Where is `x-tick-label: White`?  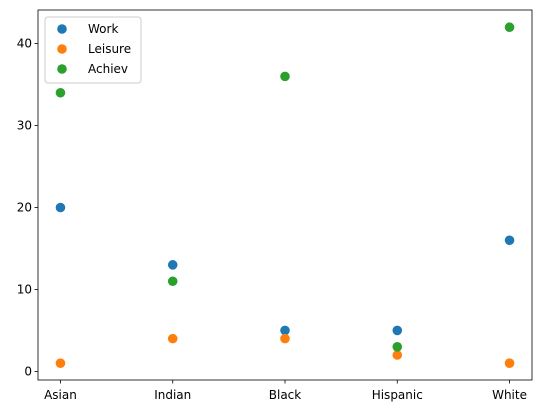
x-tick-label: White is located at coordinates (509, 395).